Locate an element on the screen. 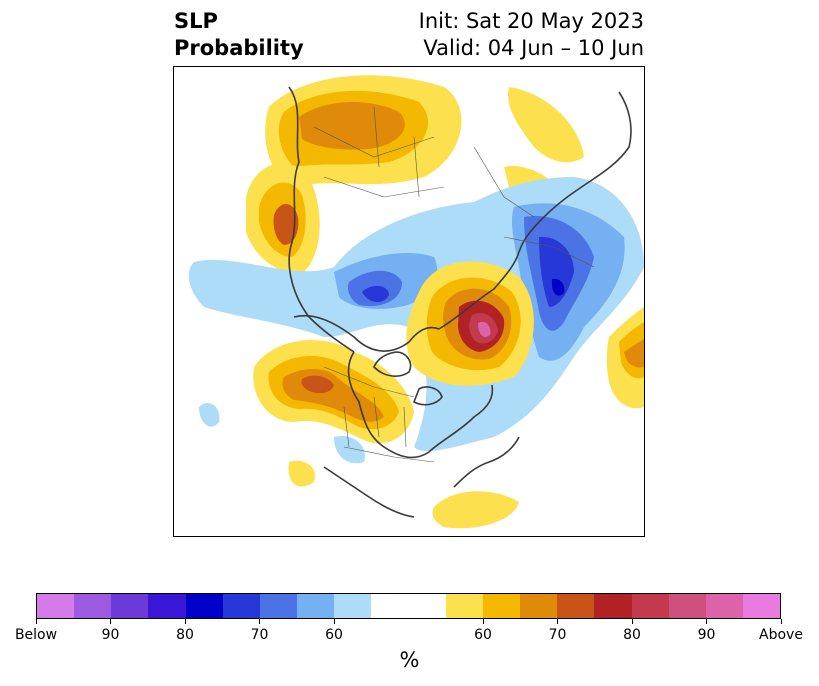  chart-title: SLP Probability is located at coordinates (239, 35).